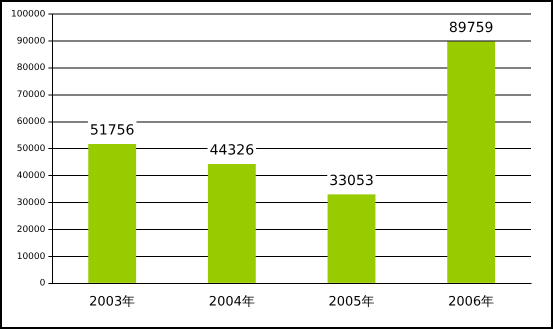 This screenshot has width=553, height=329. I want to click on data-label: 44326, so click(232, 150).